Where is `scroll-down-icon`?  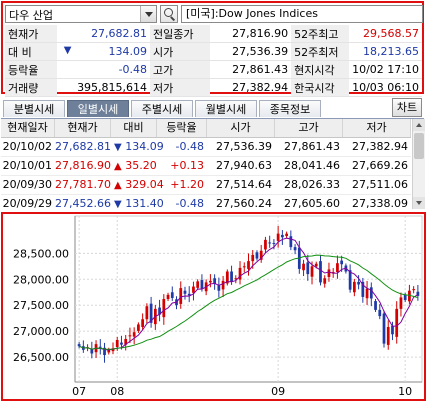
scroll-down-icon is located at coordinates (419, 203).